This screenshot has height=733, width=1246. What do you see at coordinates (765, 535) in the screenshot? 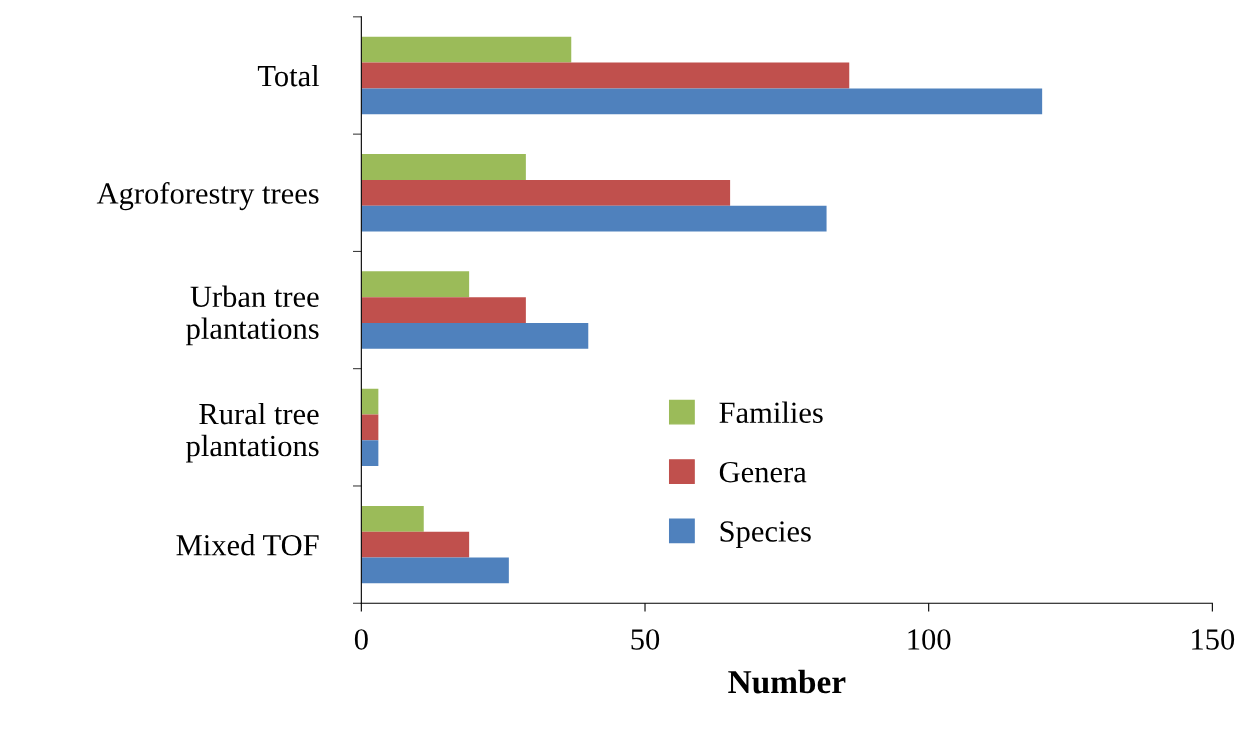
I see `legend-label: Species` at bounding box center [765, 535].